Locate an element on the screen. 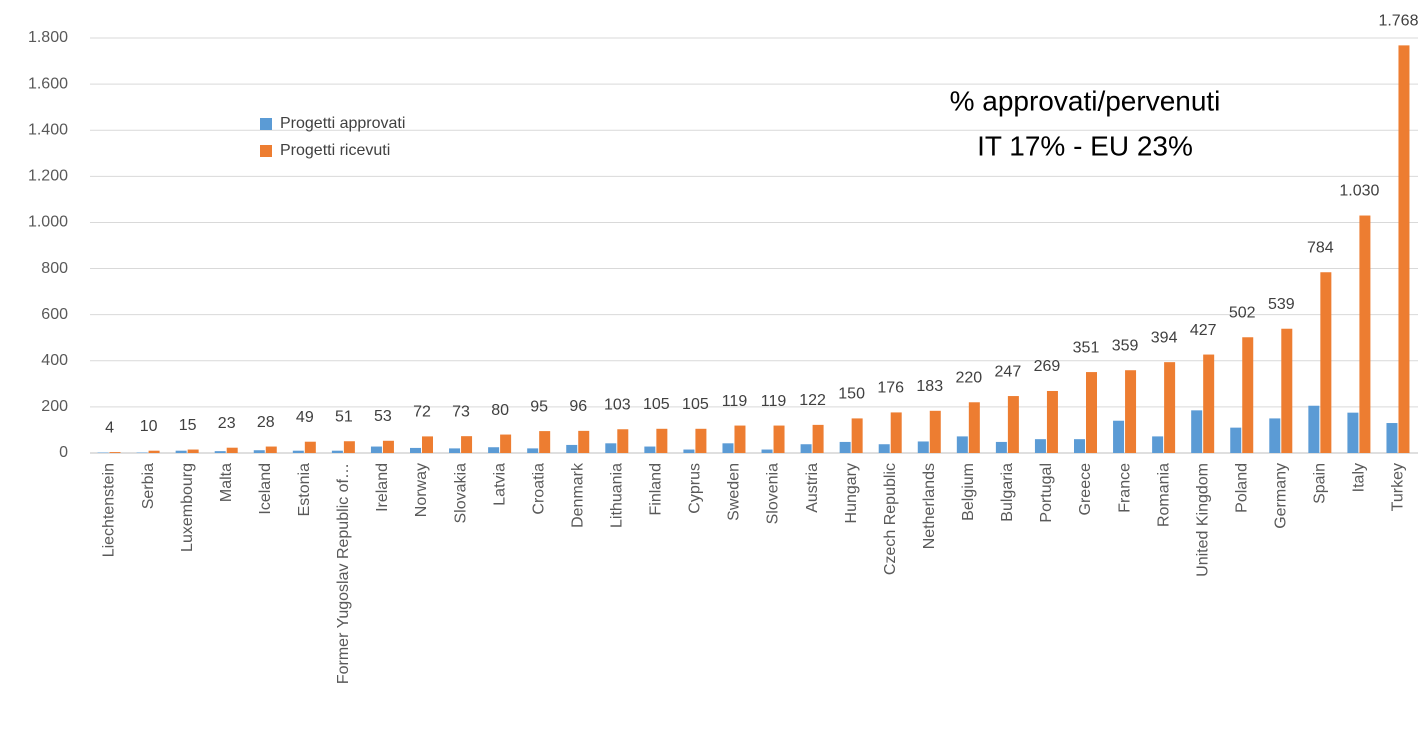  data-label: 502 is located at coordinates (1242, 312).